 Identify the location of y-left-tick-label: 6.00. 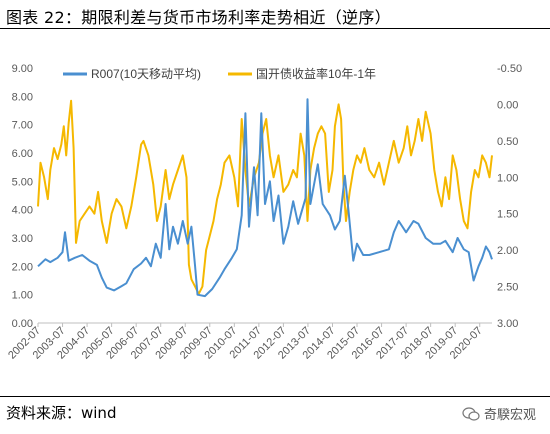
(22, 154).